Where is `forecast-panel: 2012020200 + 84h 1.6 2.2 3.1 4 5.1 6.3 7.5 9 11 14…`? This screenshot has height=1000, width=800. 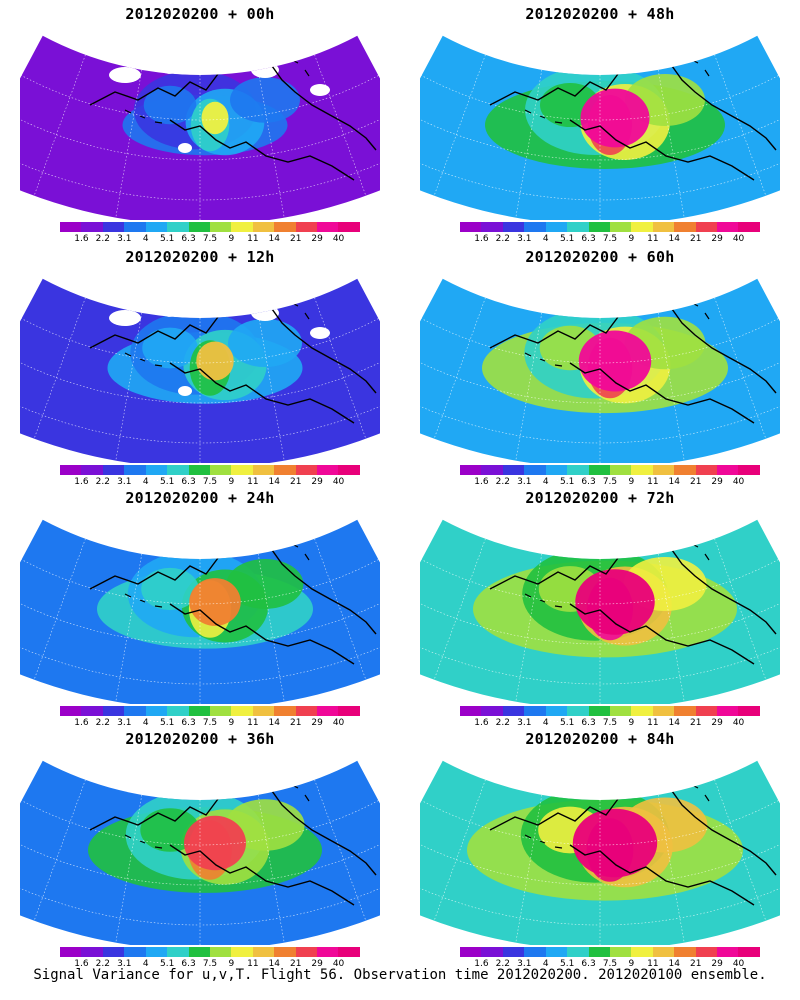 forecast-panel: 2012020200 + 84h 1.6 2.2 3.1 4 5.1 6.3 7.5 9 11 14… is located at coordinates (600, 850).